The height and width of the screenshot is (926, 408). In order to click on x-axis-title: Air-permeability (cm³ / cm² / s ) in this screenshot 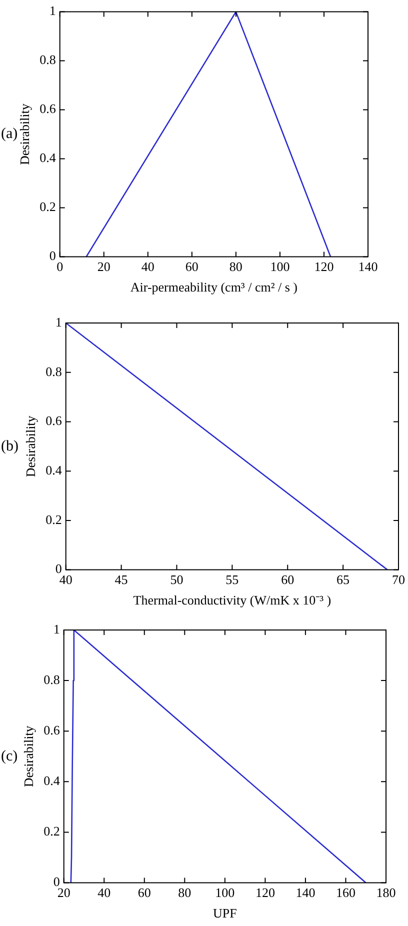, I will do `click(214, 287)`.